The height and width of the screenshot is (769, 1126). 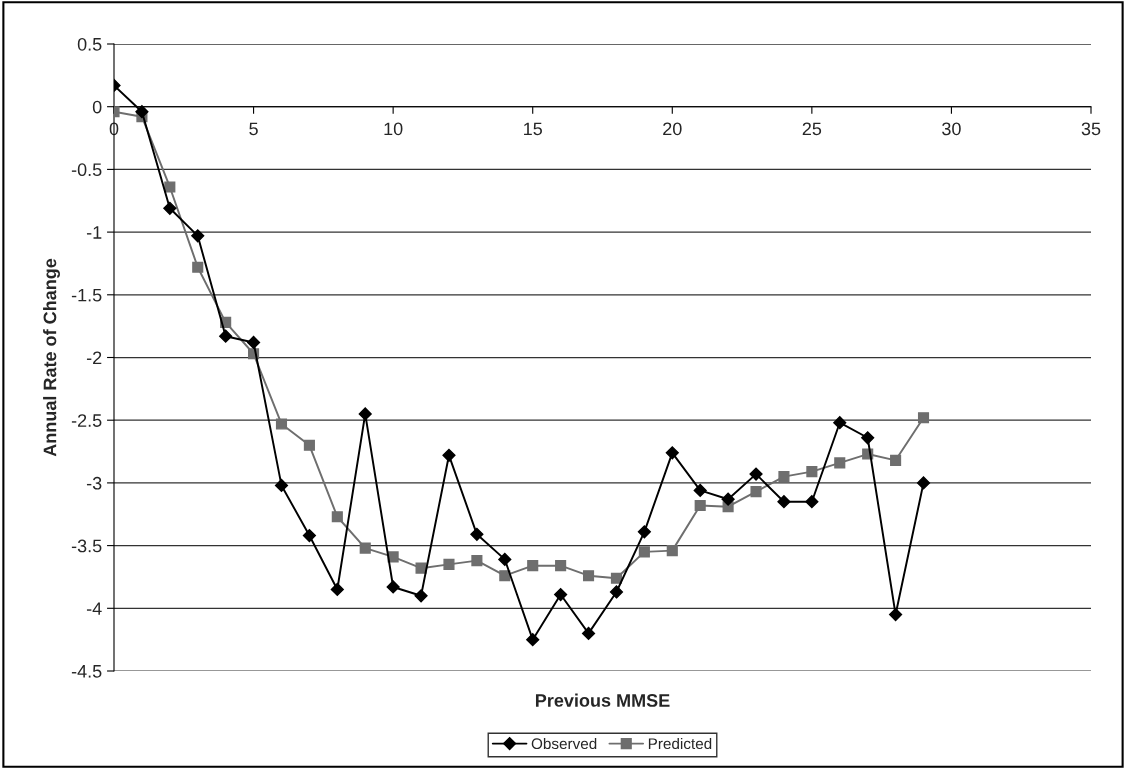 What do you see at coordinates (564, 743) in the screenshot?
I see `legend-label: Observed` at bounding box center [564, 743].